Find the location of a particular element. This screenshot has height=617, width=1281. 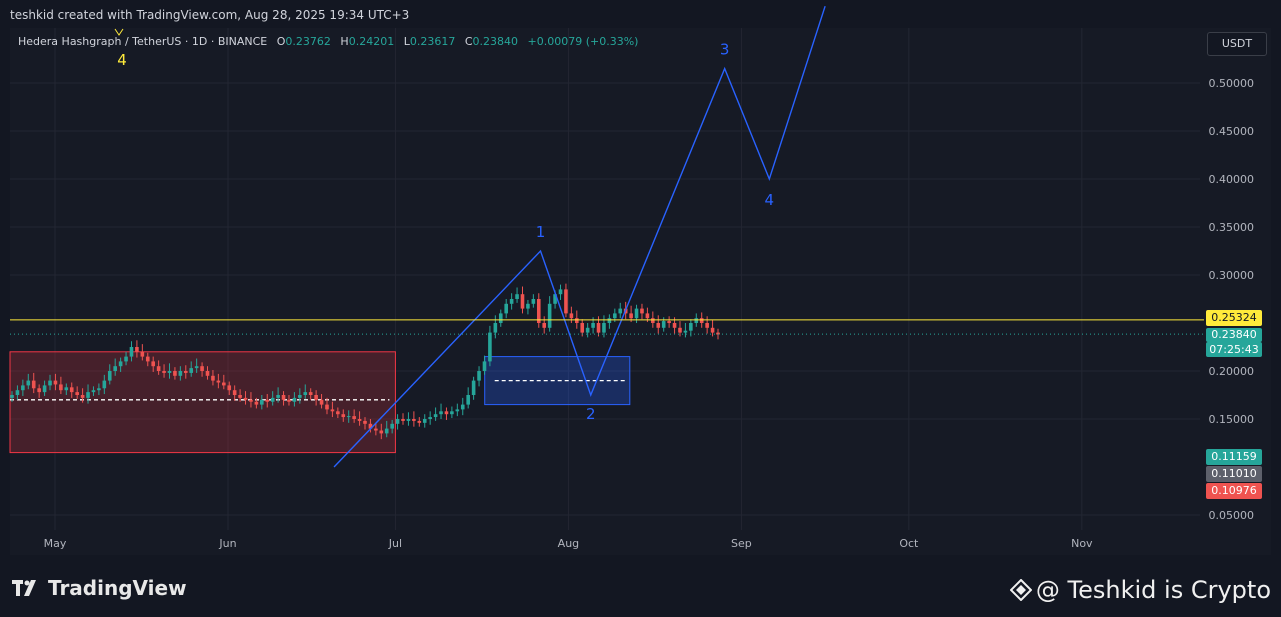

high-label: H is located at coordinates (344, 41).